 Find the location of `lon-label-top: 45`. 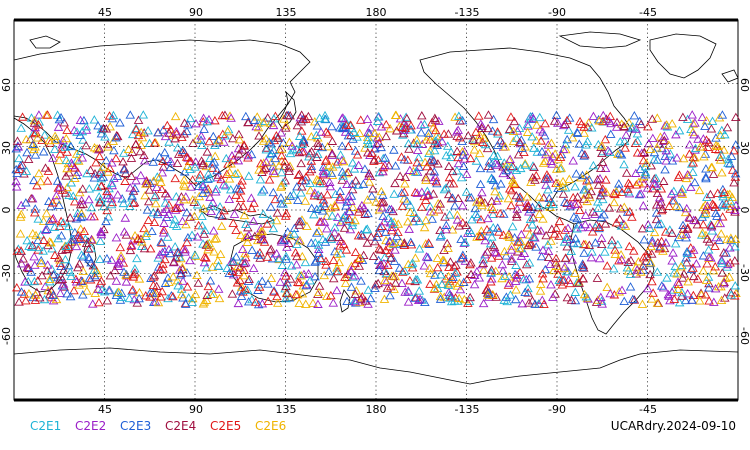

lon-label-top: 45 is located at coordinates (105, 12).